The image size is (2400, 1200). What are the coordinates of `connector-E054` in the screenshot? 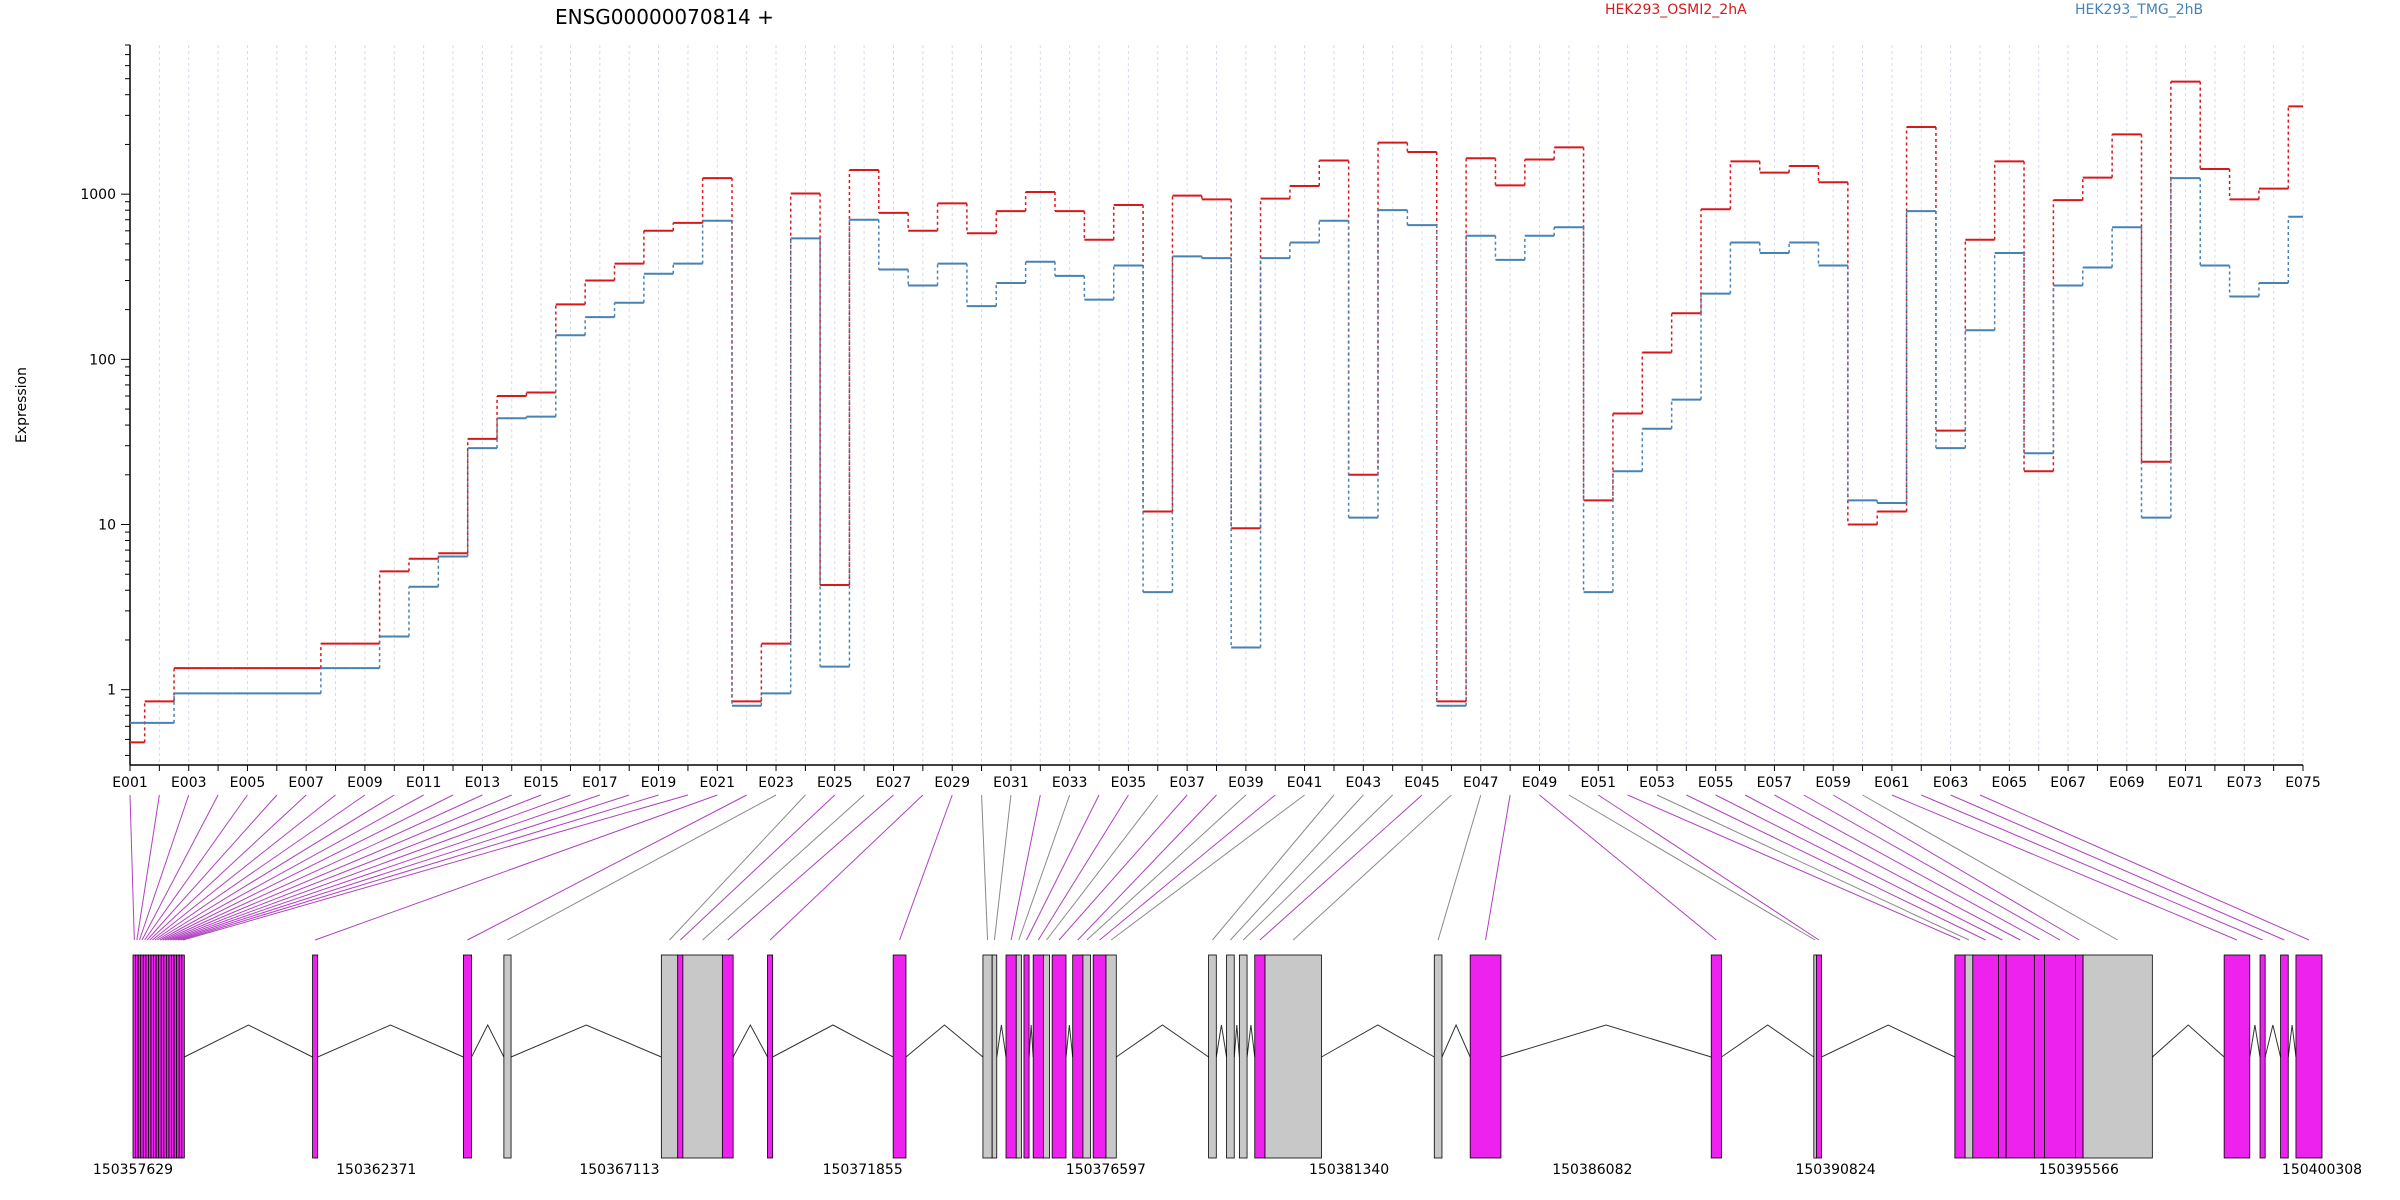 It's located at (1836, 867).